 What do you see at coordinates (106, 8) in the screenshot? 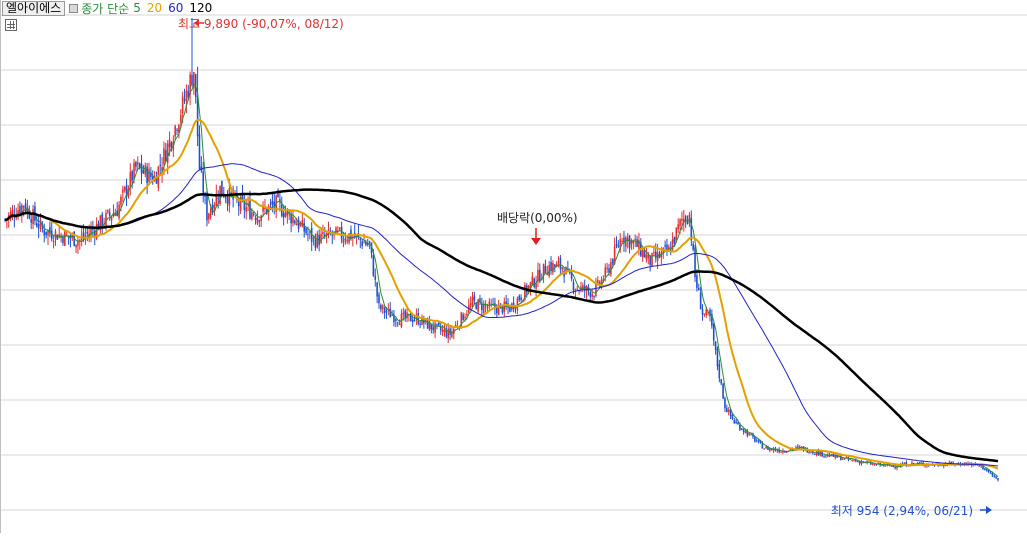
I see `chart-header: 엘아이에스 종가 단순 5 20 60 120` at bounding box center [106, 8].